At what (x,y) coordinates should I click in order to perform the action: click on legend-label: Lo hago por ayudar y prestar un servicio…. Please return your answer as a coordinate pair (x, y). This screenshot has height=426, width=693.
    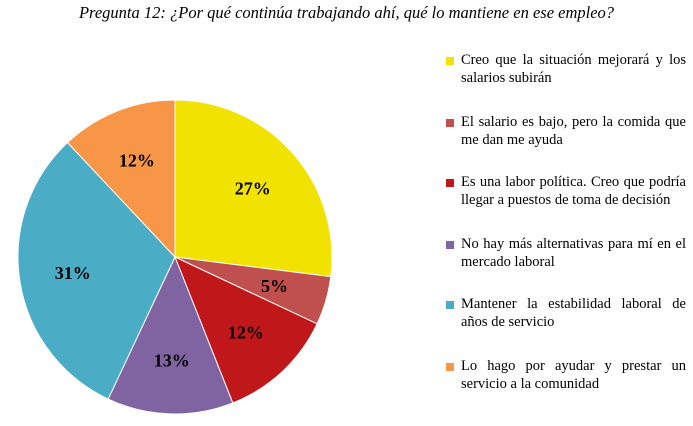
    Looking at the image, I should click on (573, 375).